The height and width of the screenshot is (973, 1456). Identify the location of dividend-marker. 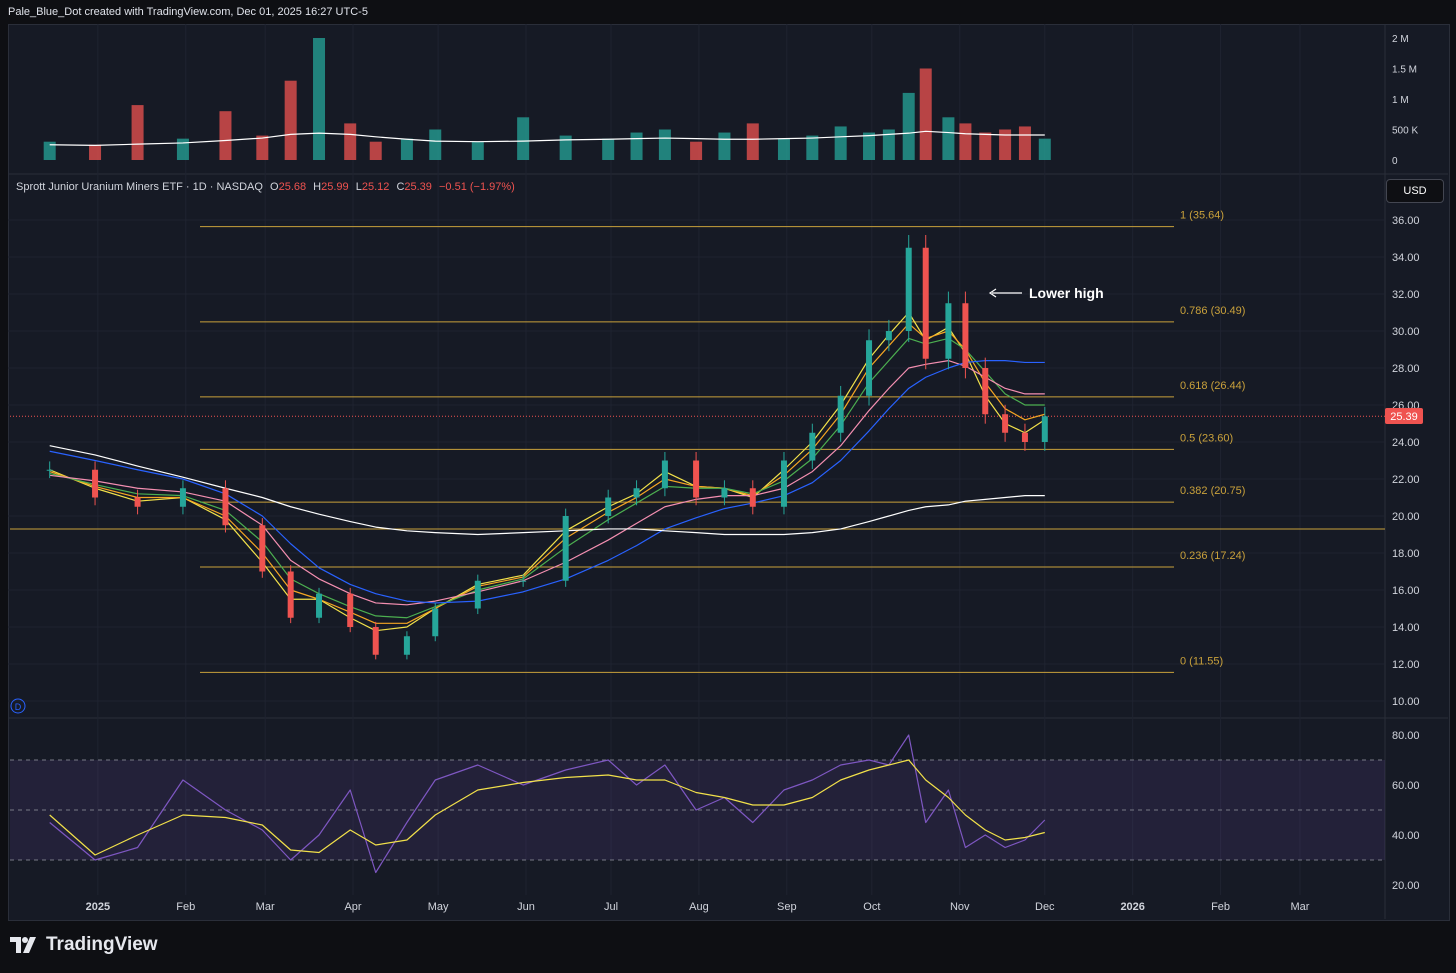
(18, 706).